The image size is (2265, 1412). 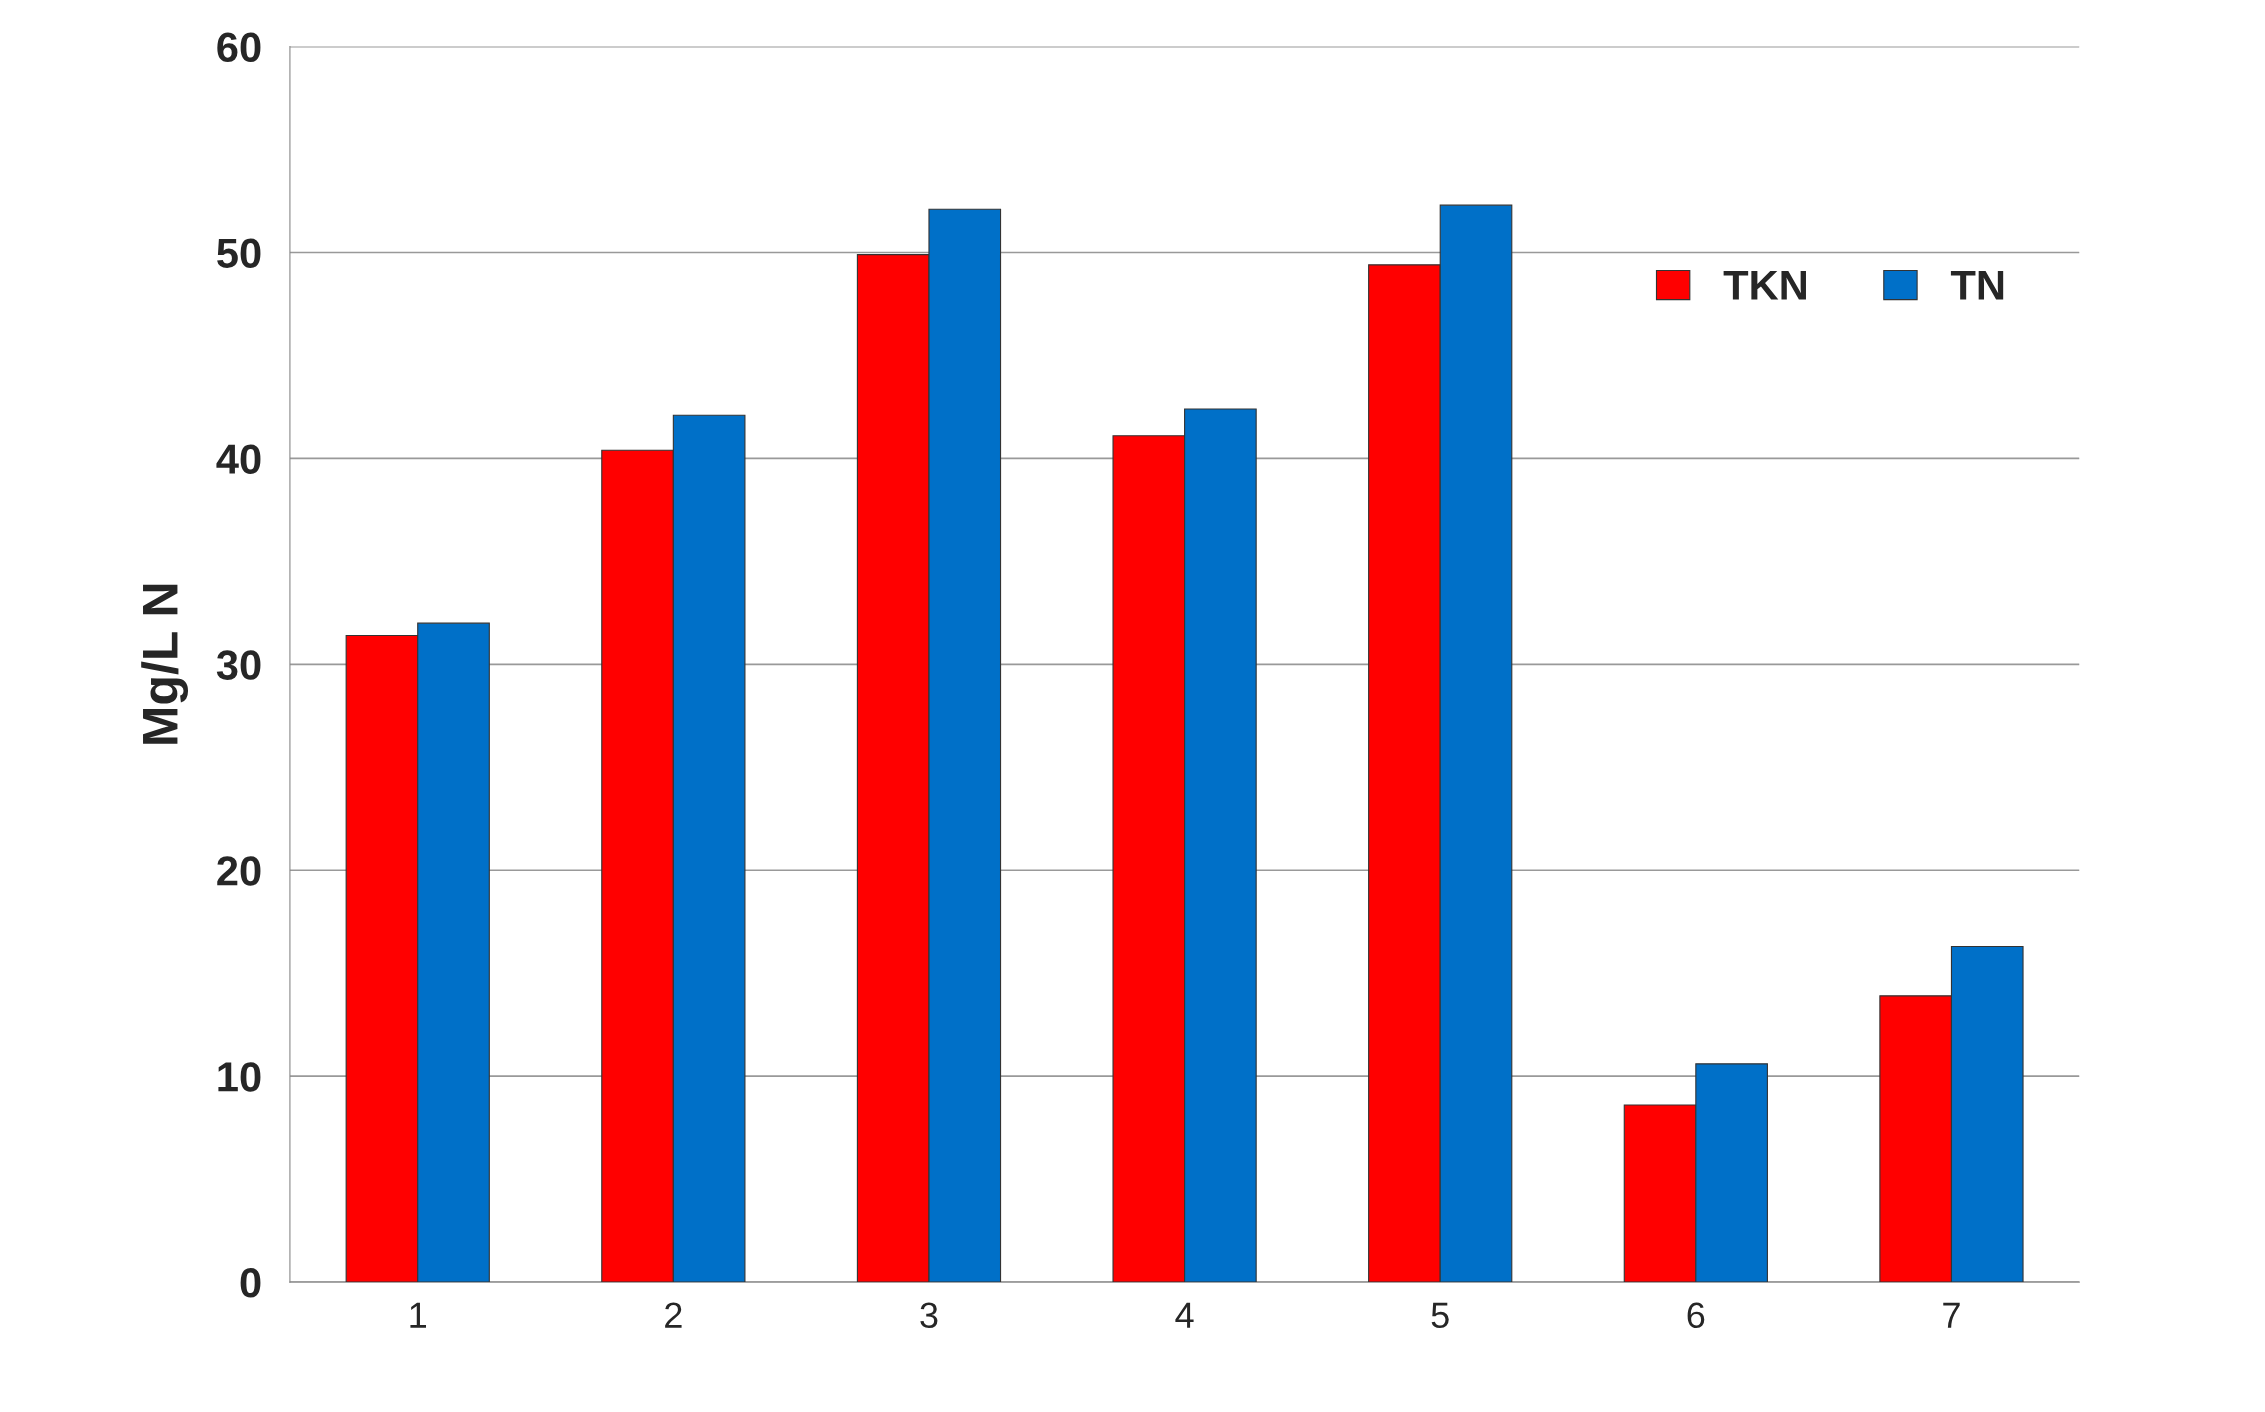 What do you see at coordinates (1184, 1315) in the screenshot?
I see `x-tick-label: 4` at bounding box center [1184, 1315].